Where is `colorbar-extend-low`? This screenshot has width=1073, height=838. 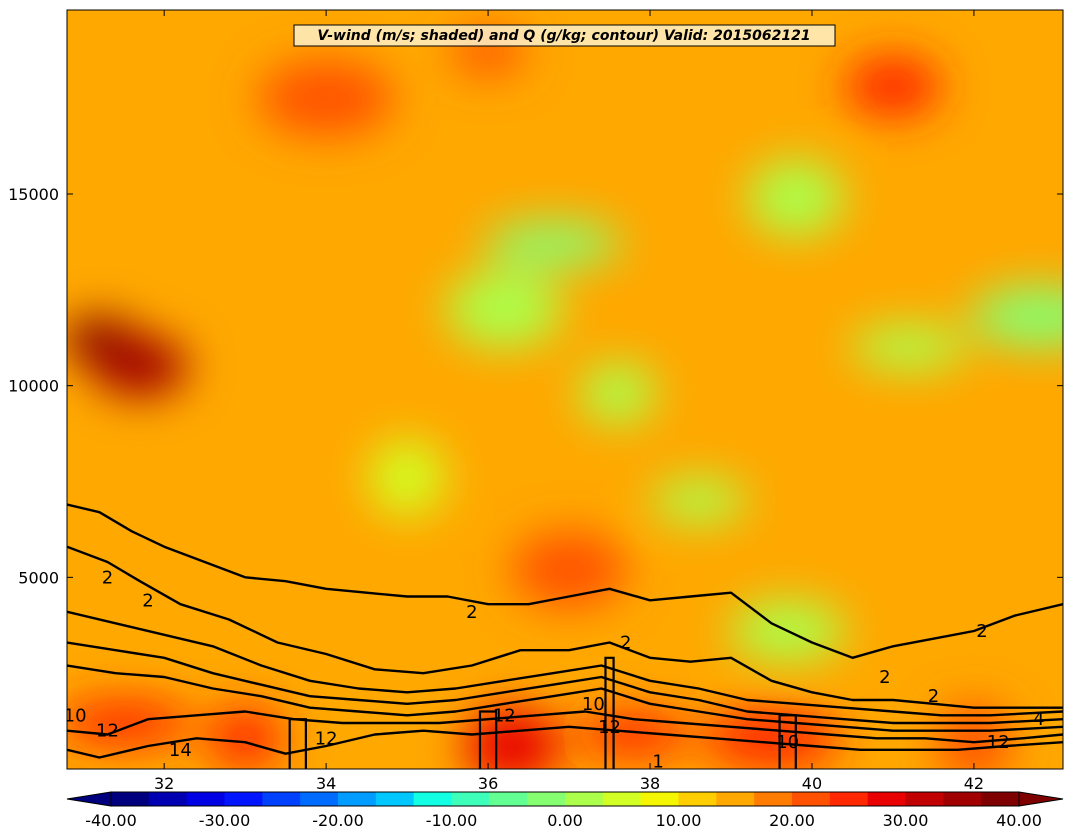 colorbar-extend-low is located at coordinates (89, 799).